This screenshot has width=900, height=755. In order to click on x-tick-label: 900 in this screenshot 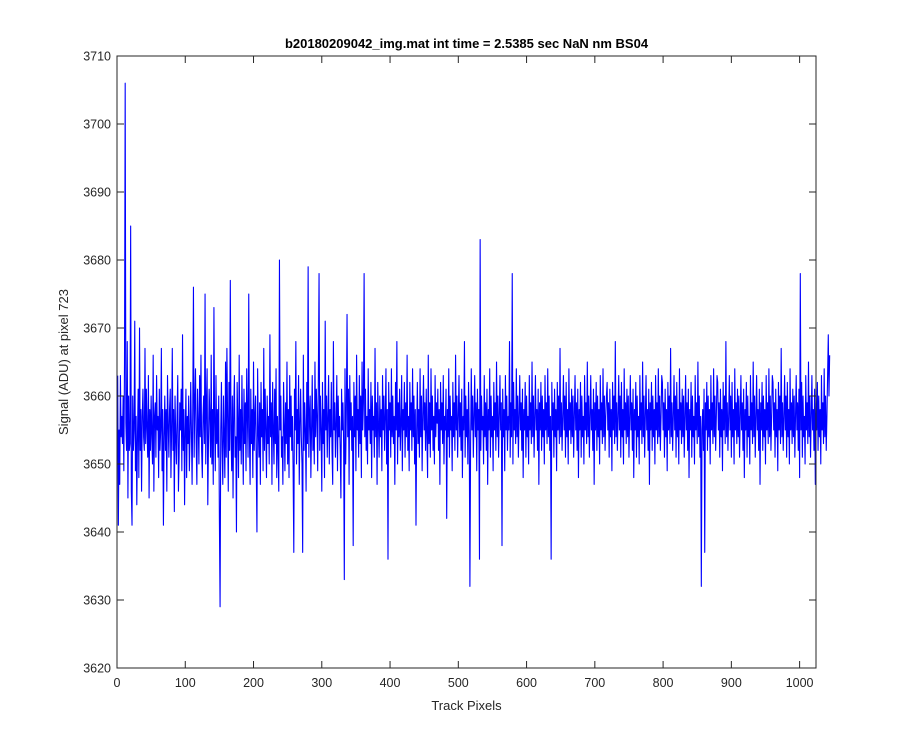, I will do `click(731, 683)`.